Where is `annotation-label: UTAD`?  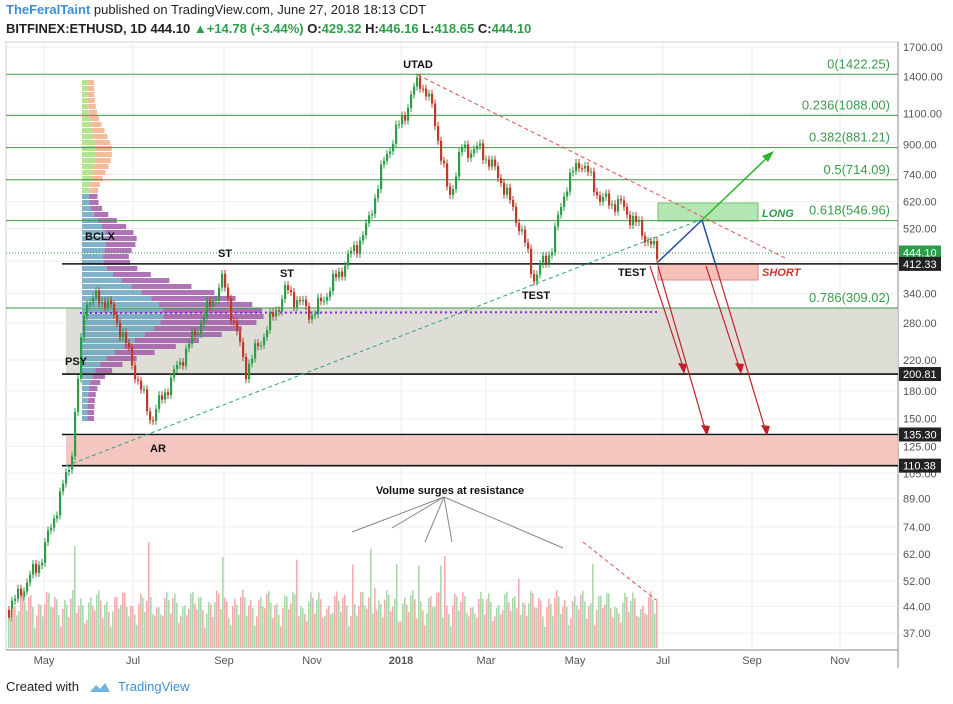 annotation-label: UTAD is located at coordinates (418, 65).